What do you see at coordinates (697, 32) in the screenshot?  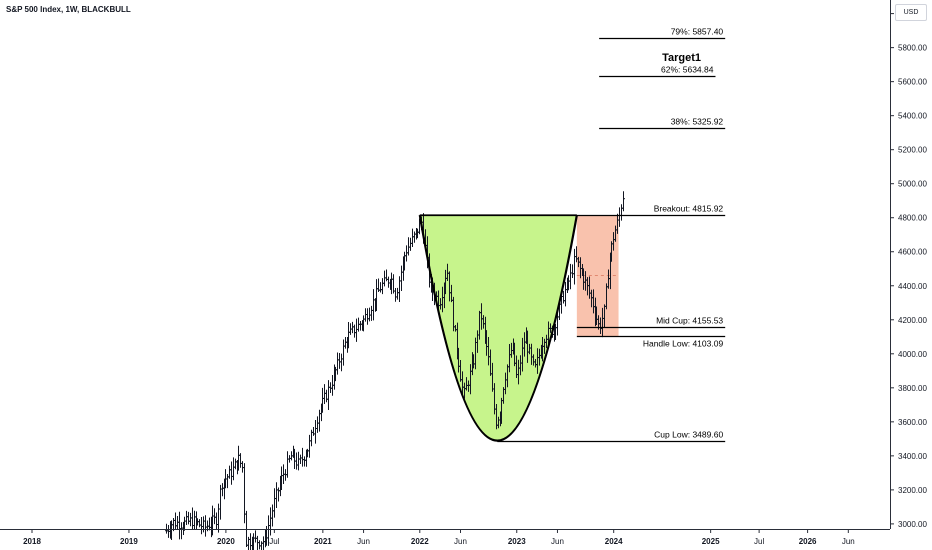 I see `level-label: 79%: 5857.40` at bounding box center [697, 32].